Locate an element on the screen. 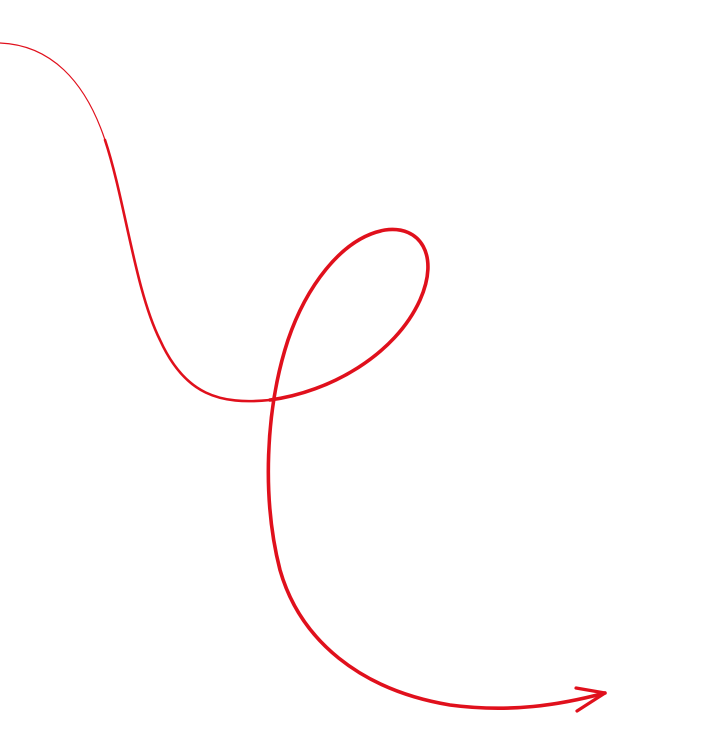  arrow-tail-stroke is located at coordinates (53, 91).